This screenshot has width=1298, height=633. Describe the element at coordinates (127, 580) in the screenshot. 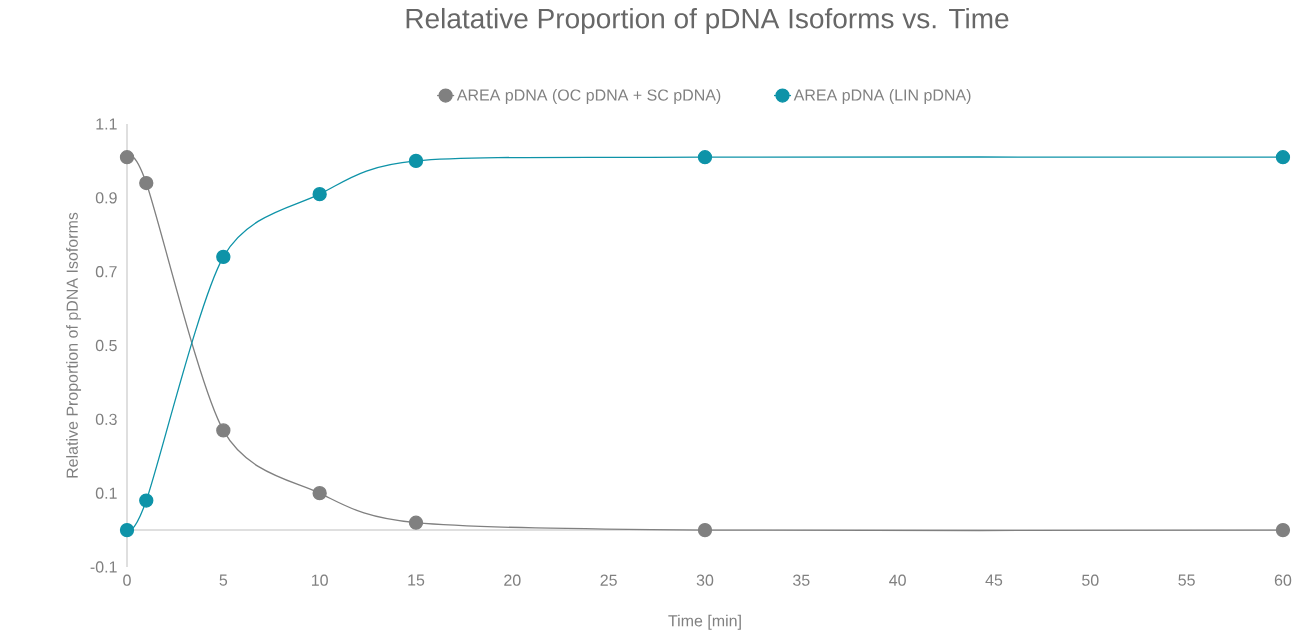

I see `x-tick-label: 0` at that location.